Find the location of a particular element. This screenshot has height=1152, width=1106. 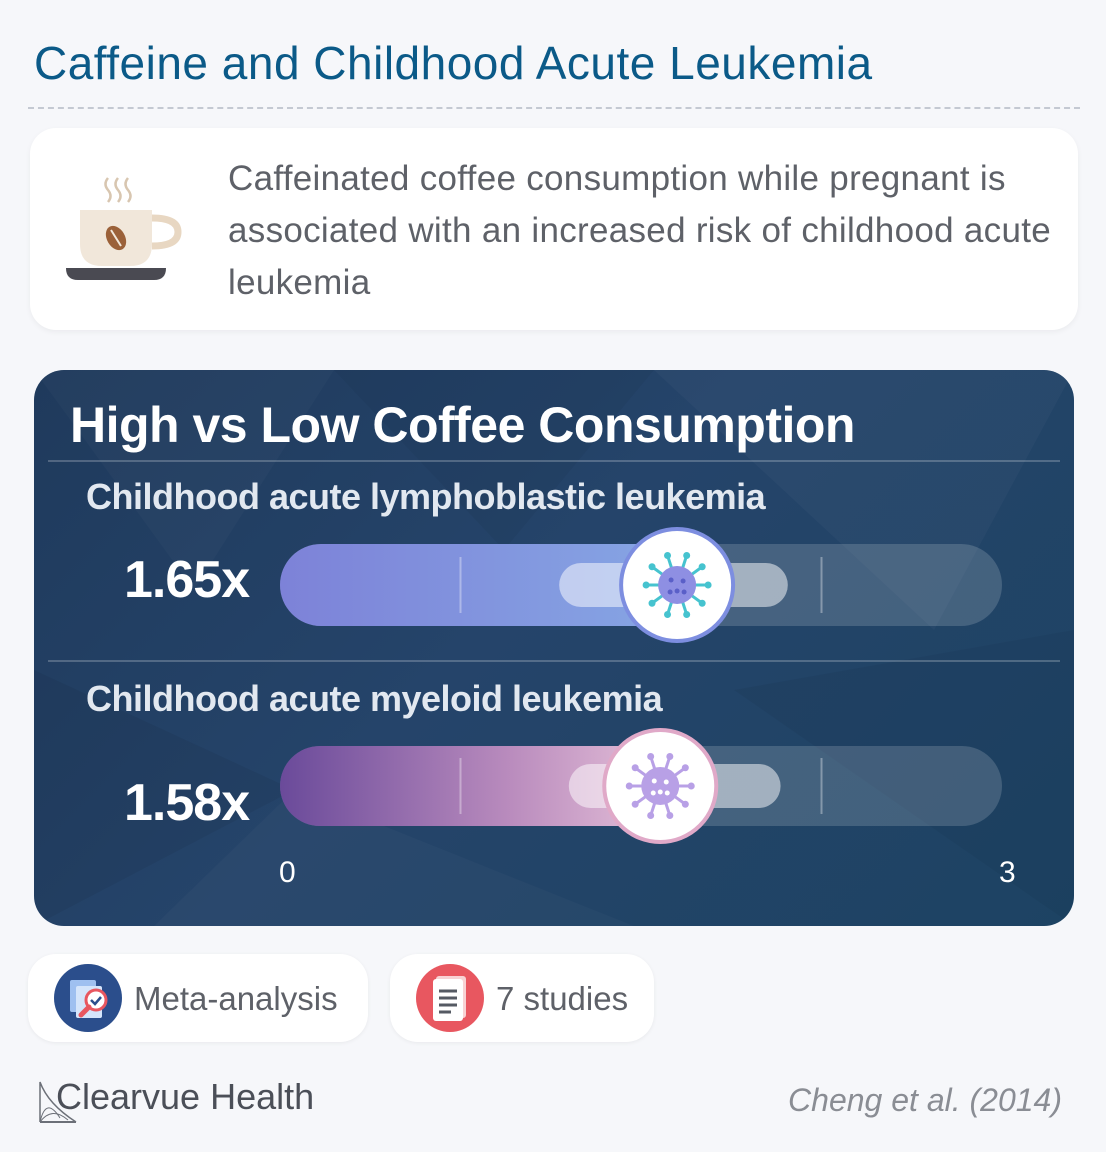

citation: Cheng et al. (2014) is located at coordinates (925, 1100).